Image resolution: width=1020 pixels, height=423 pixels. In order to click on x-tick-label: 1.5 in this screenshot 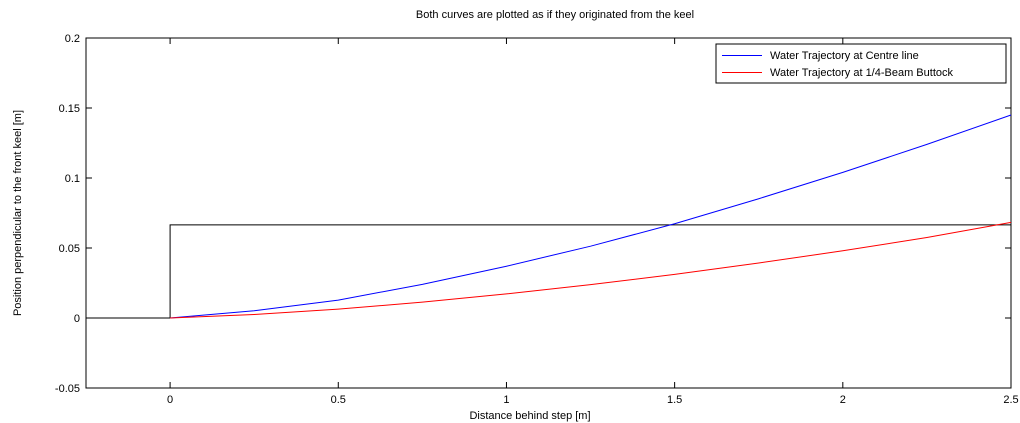, I will do `click(674, 400)`.